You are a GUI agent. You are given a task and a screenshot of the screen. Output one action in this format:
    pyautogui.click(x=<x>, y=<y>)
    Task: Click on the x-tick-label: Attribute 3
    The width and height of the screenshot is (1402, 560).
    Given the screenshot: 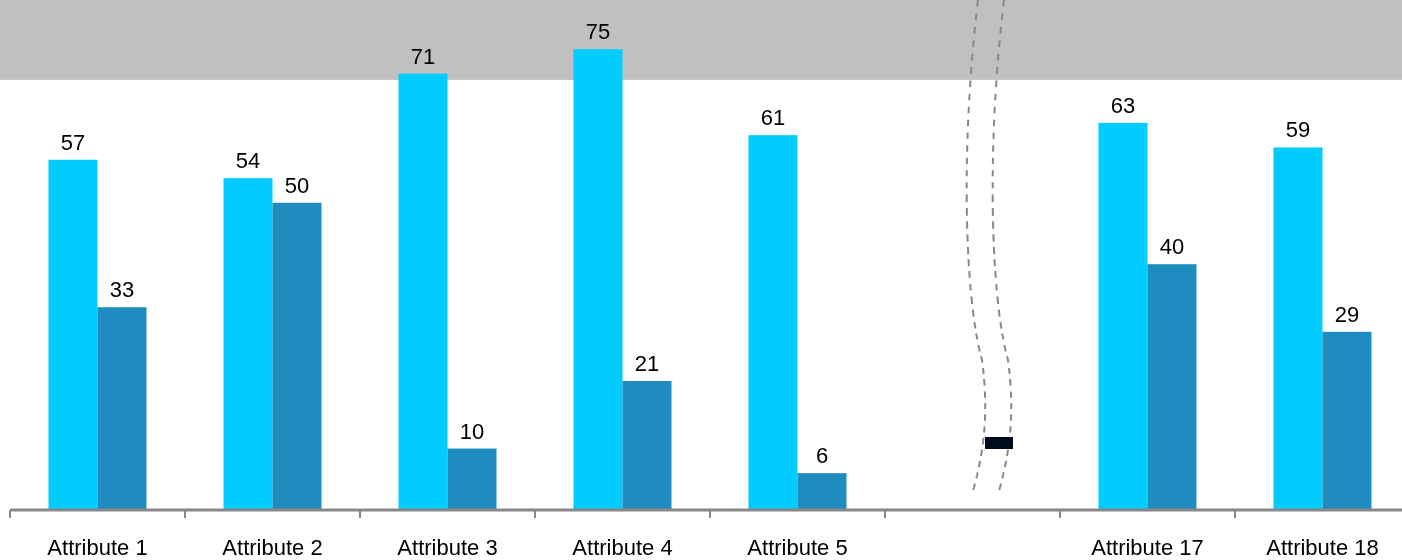 What is the action you would take?
    pyautogui.click(x=447, y=547)
    